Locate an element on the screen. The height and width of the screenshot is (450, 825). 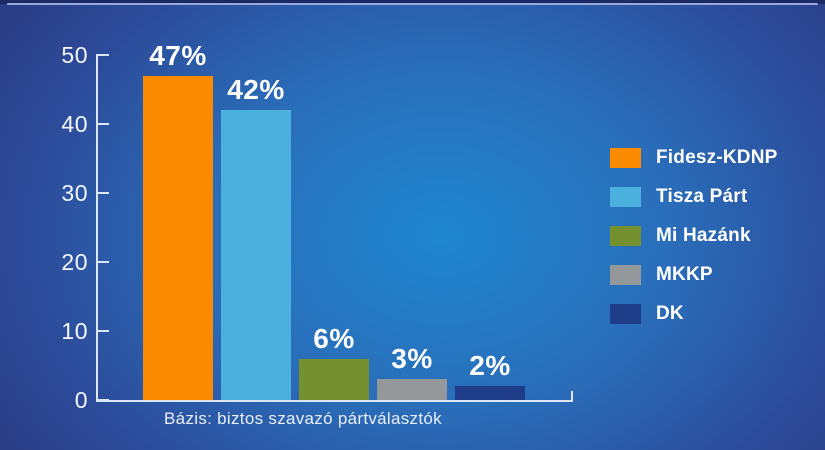
bar-value-label-mi-haz-nk: 6% is located at coordinates (334, 338).